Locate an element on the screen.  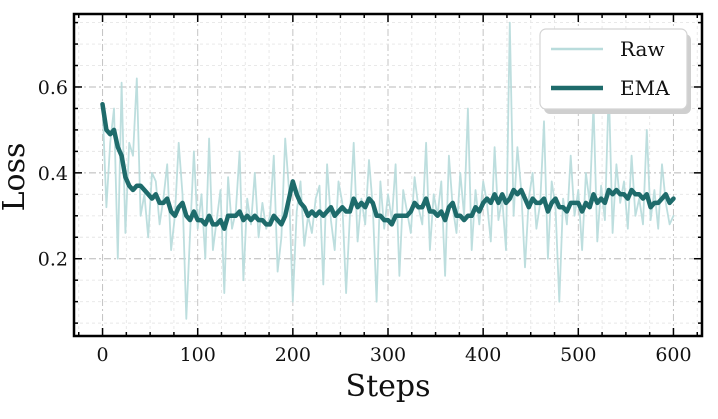
x-tick-label: 400 is located at coordinates (483, 355).